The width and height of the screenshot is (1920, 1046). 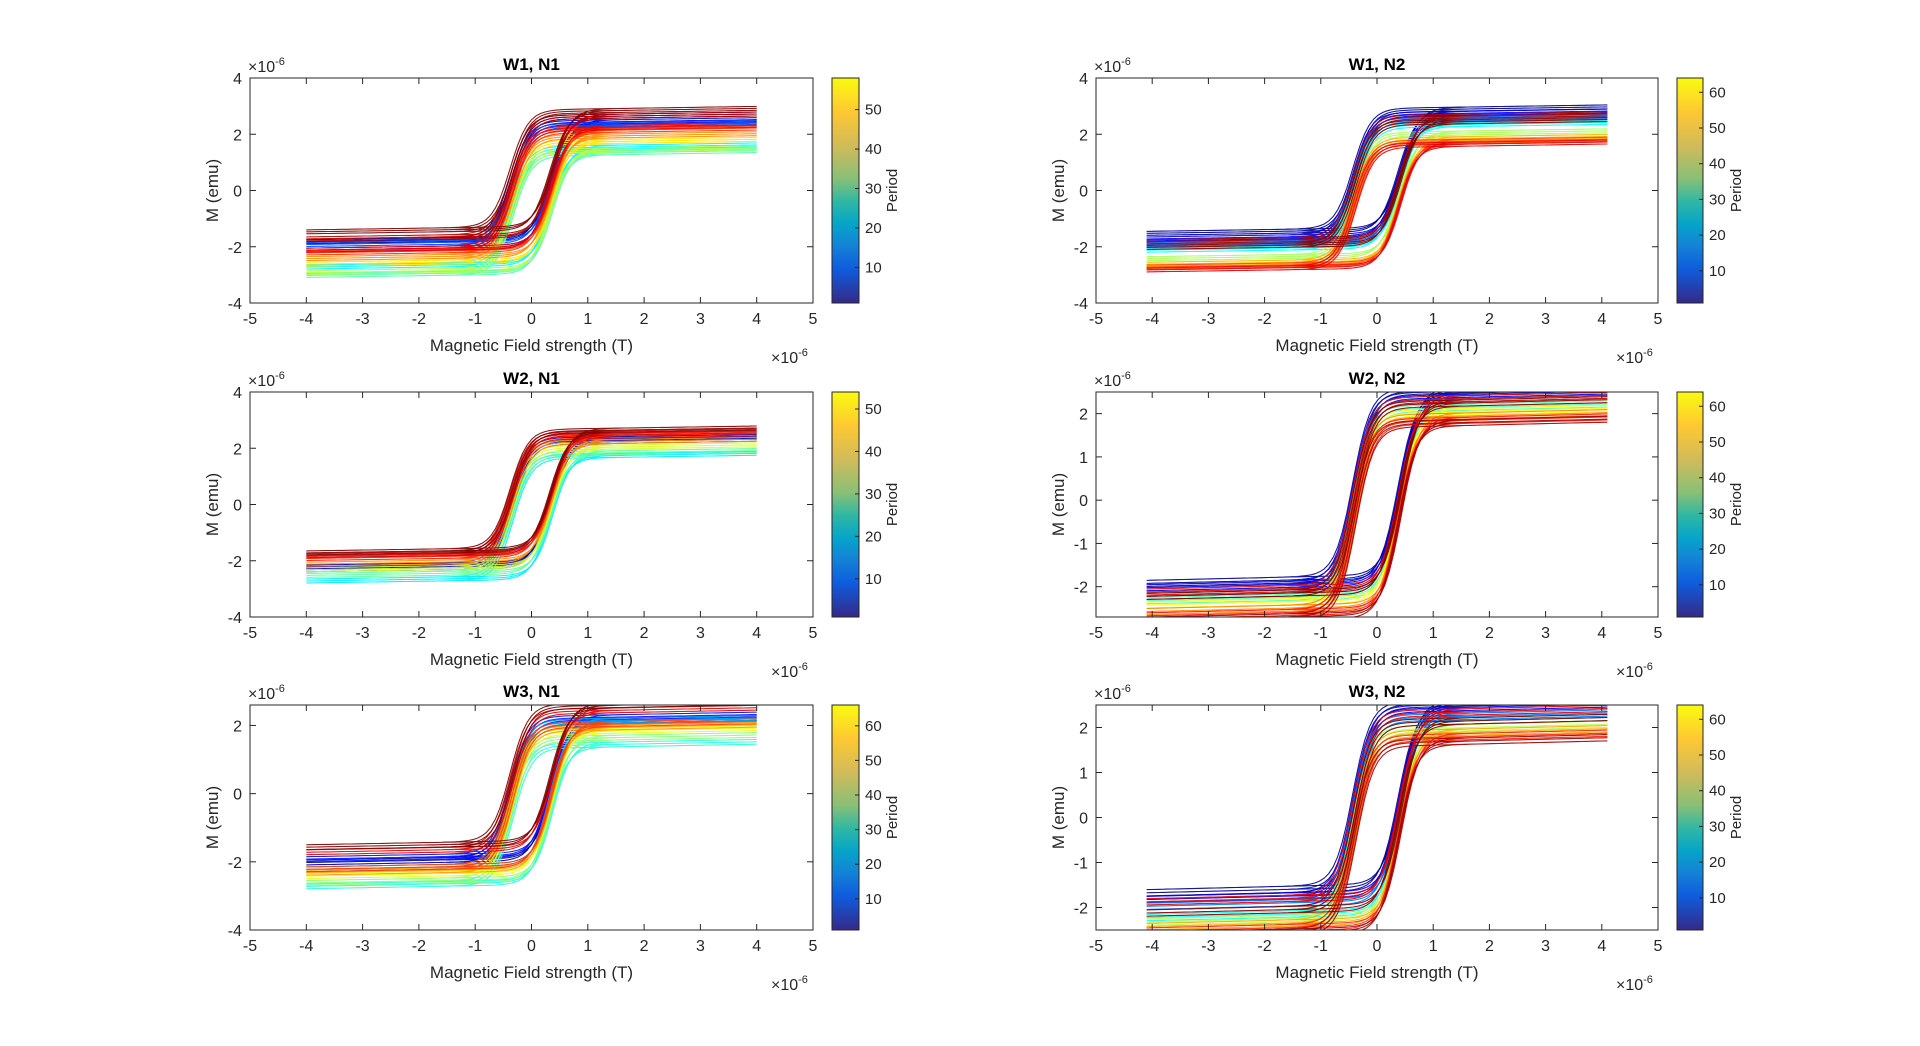 I want to click on curves, so click(x=1377, y=188).